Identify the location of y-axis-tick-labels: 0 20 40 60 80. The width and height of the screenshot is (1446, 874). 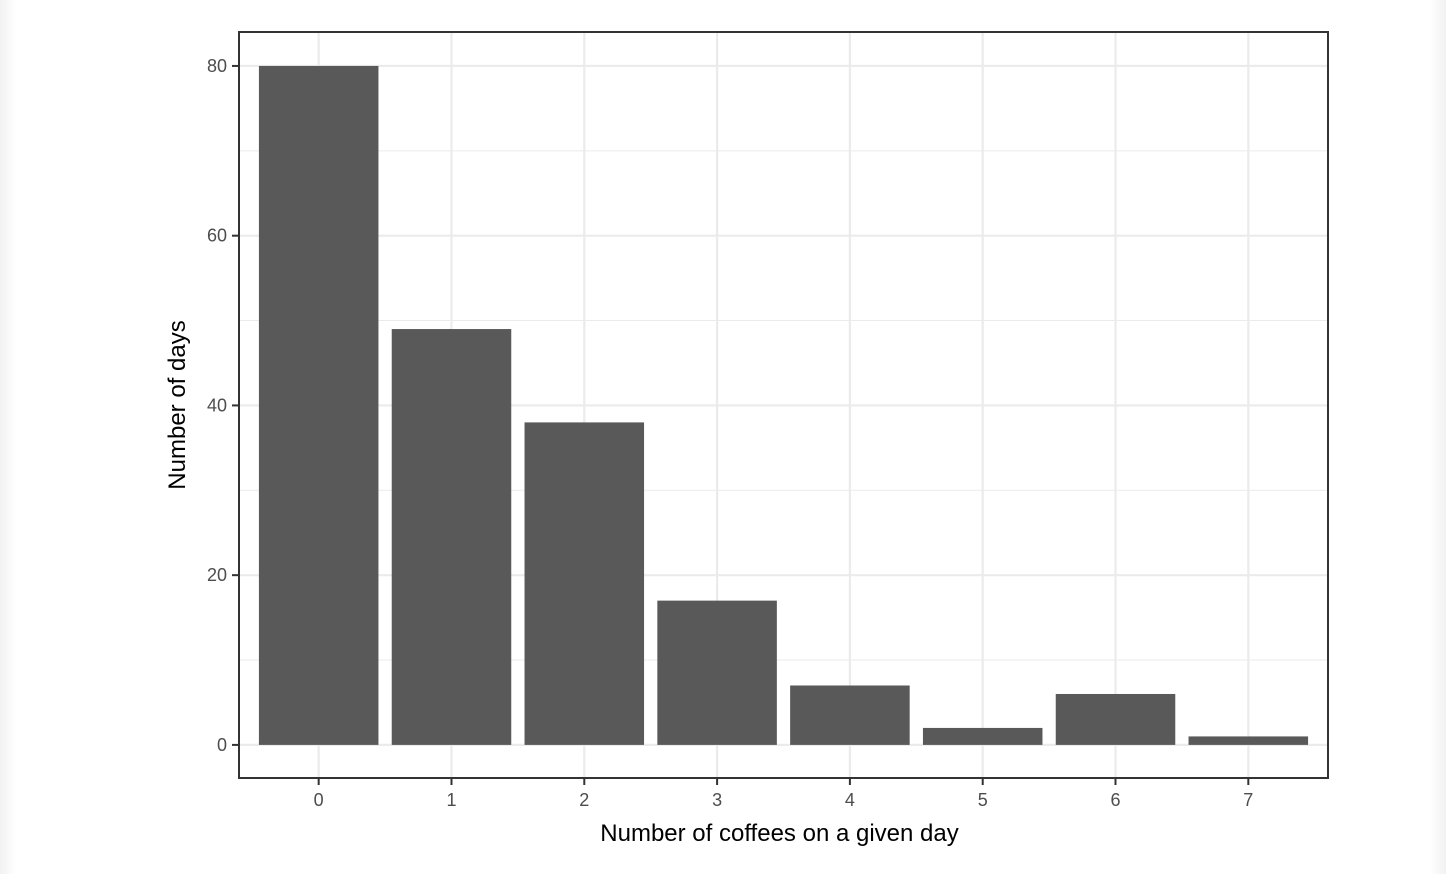
(217, 405).